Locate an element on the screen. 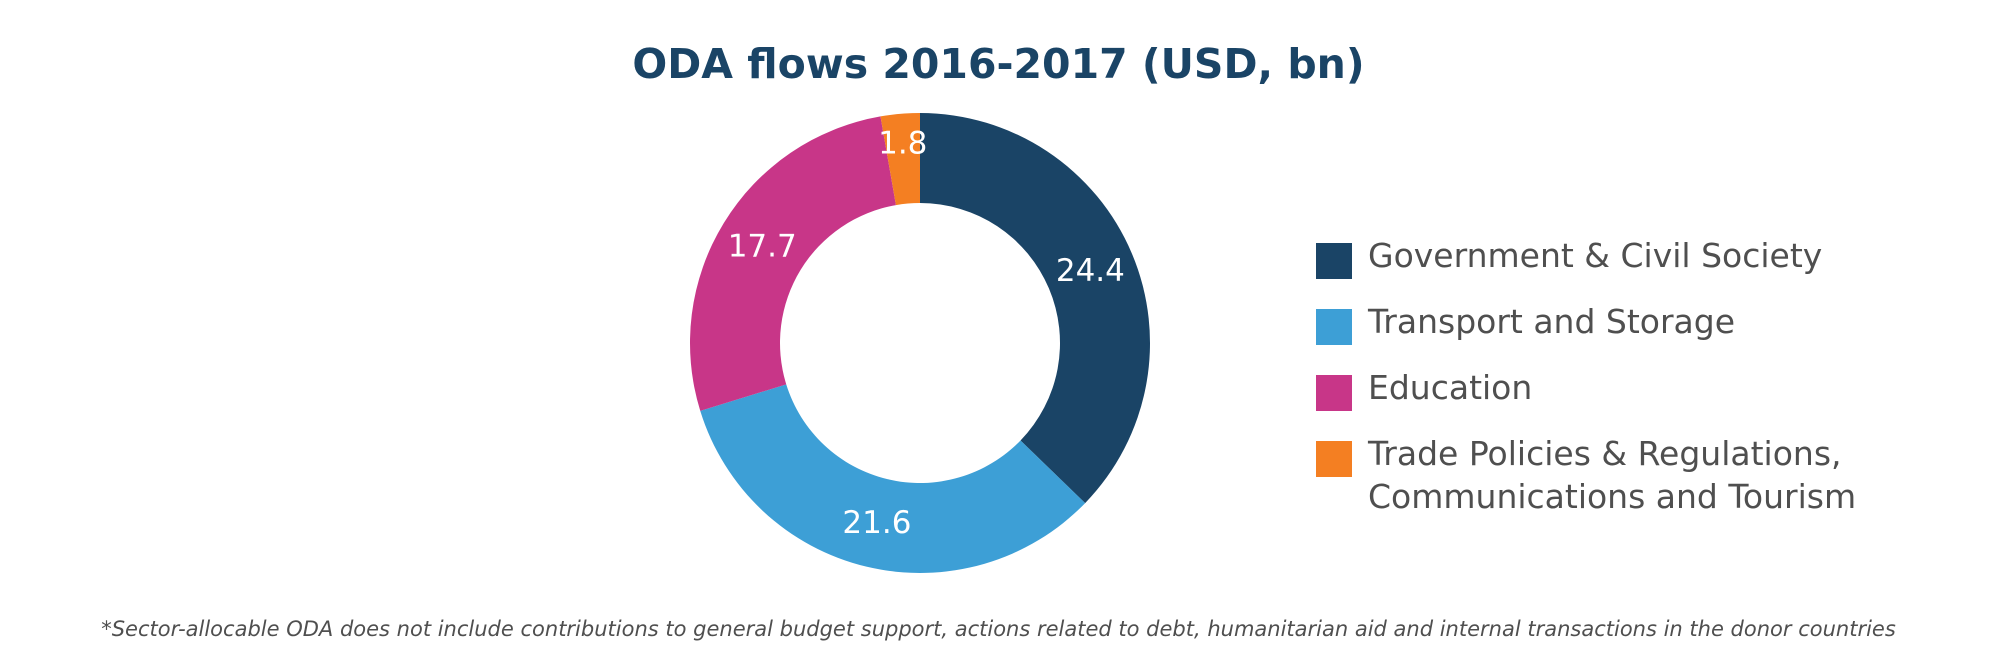 The width and height of the screenshot is (1997, 666). legend-swatch-transport is located at coordinates (1334, 327).